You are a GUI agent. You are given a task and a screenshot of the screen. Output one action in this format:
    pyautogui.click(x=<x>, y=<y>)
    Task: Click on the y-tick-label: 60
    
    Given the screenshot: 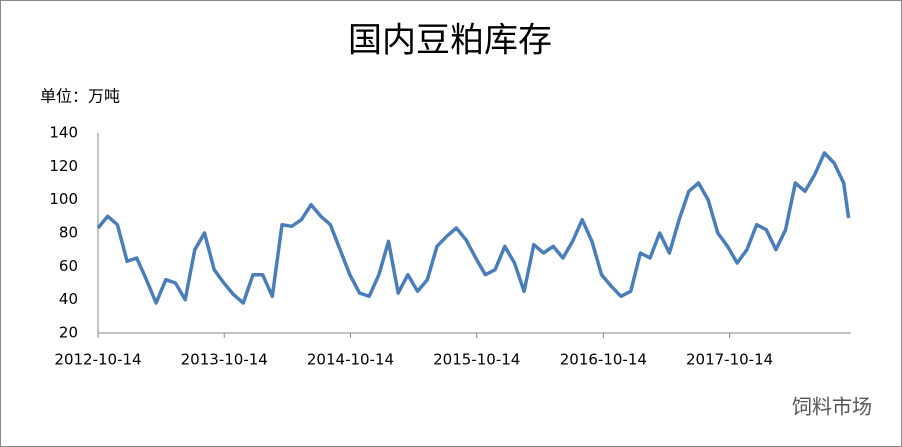 What is the action you would take?
    pyautogui.click(x=68, y=266)
    